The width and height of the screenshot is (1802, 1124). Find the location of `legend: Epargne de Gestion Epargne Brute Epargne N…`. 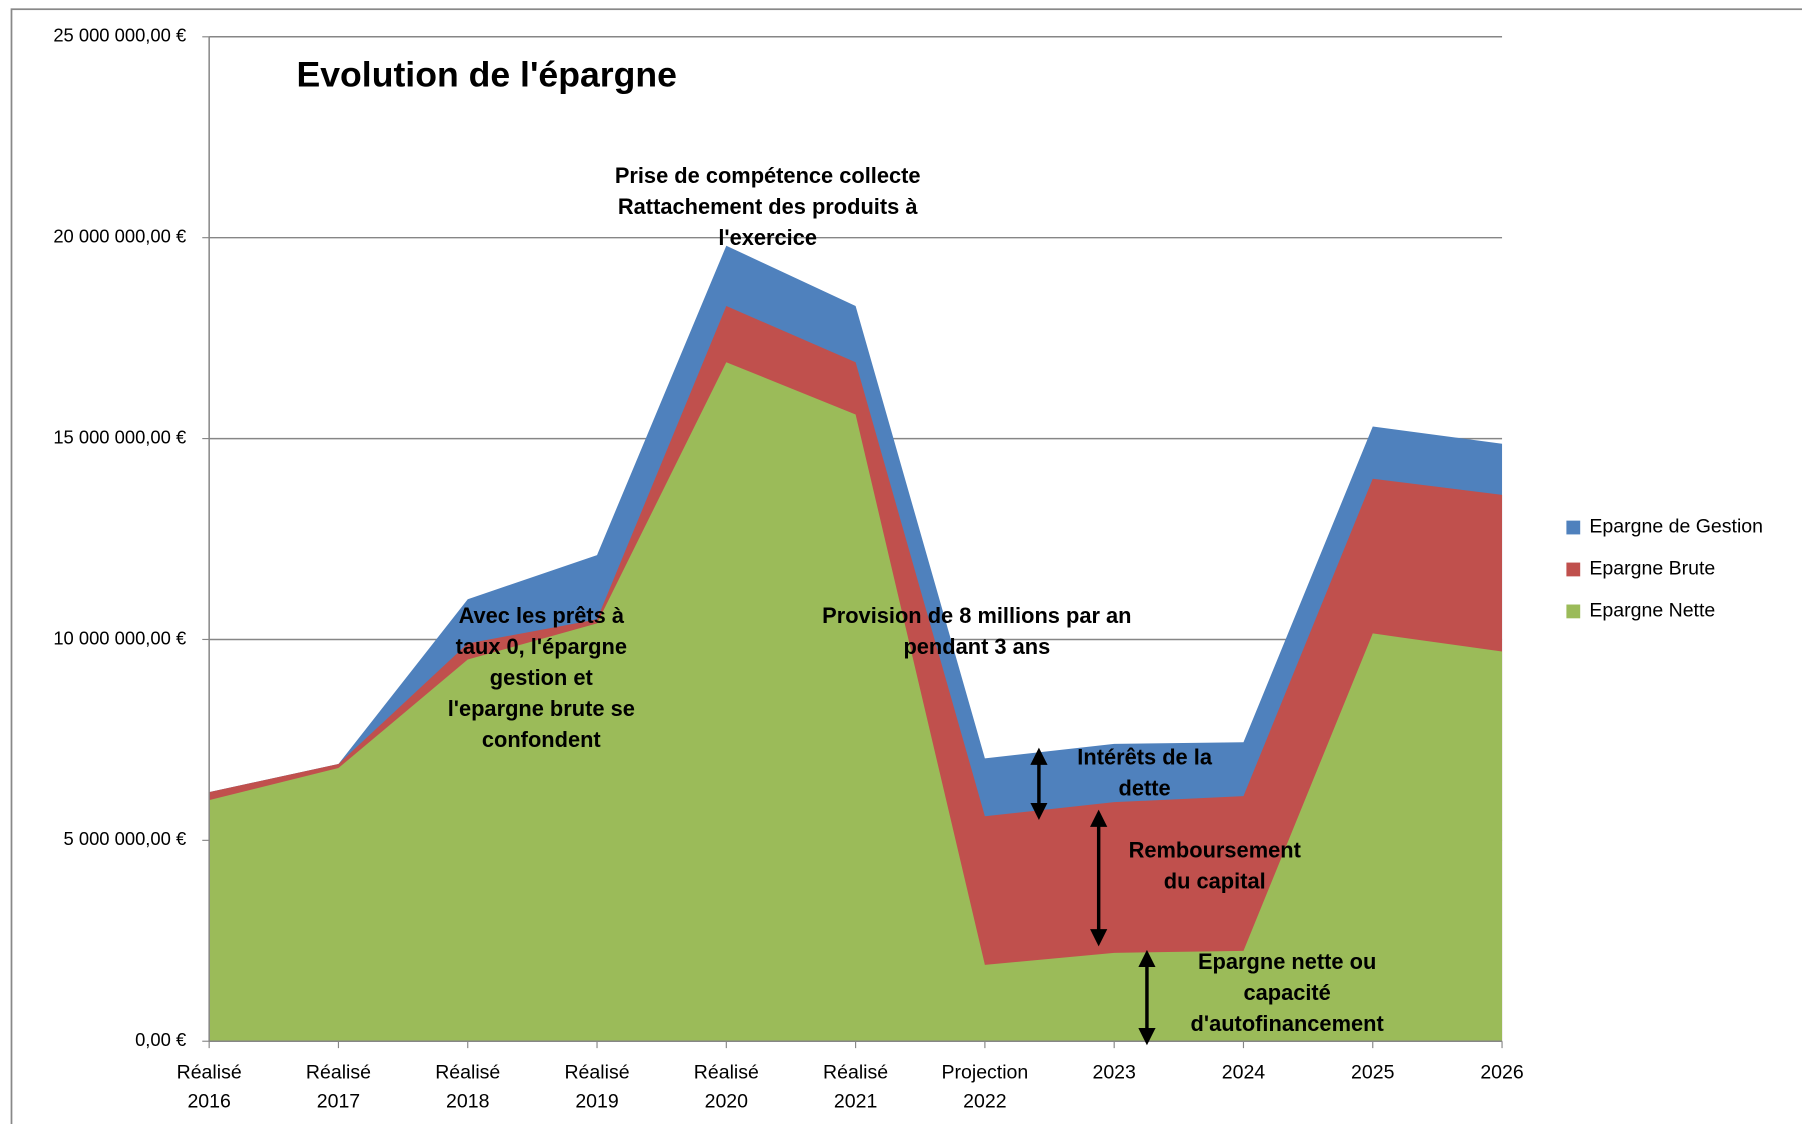

legend: Epargne de Gestion Epargne Brute Epargne N… is located at coordinates (1664, 569).